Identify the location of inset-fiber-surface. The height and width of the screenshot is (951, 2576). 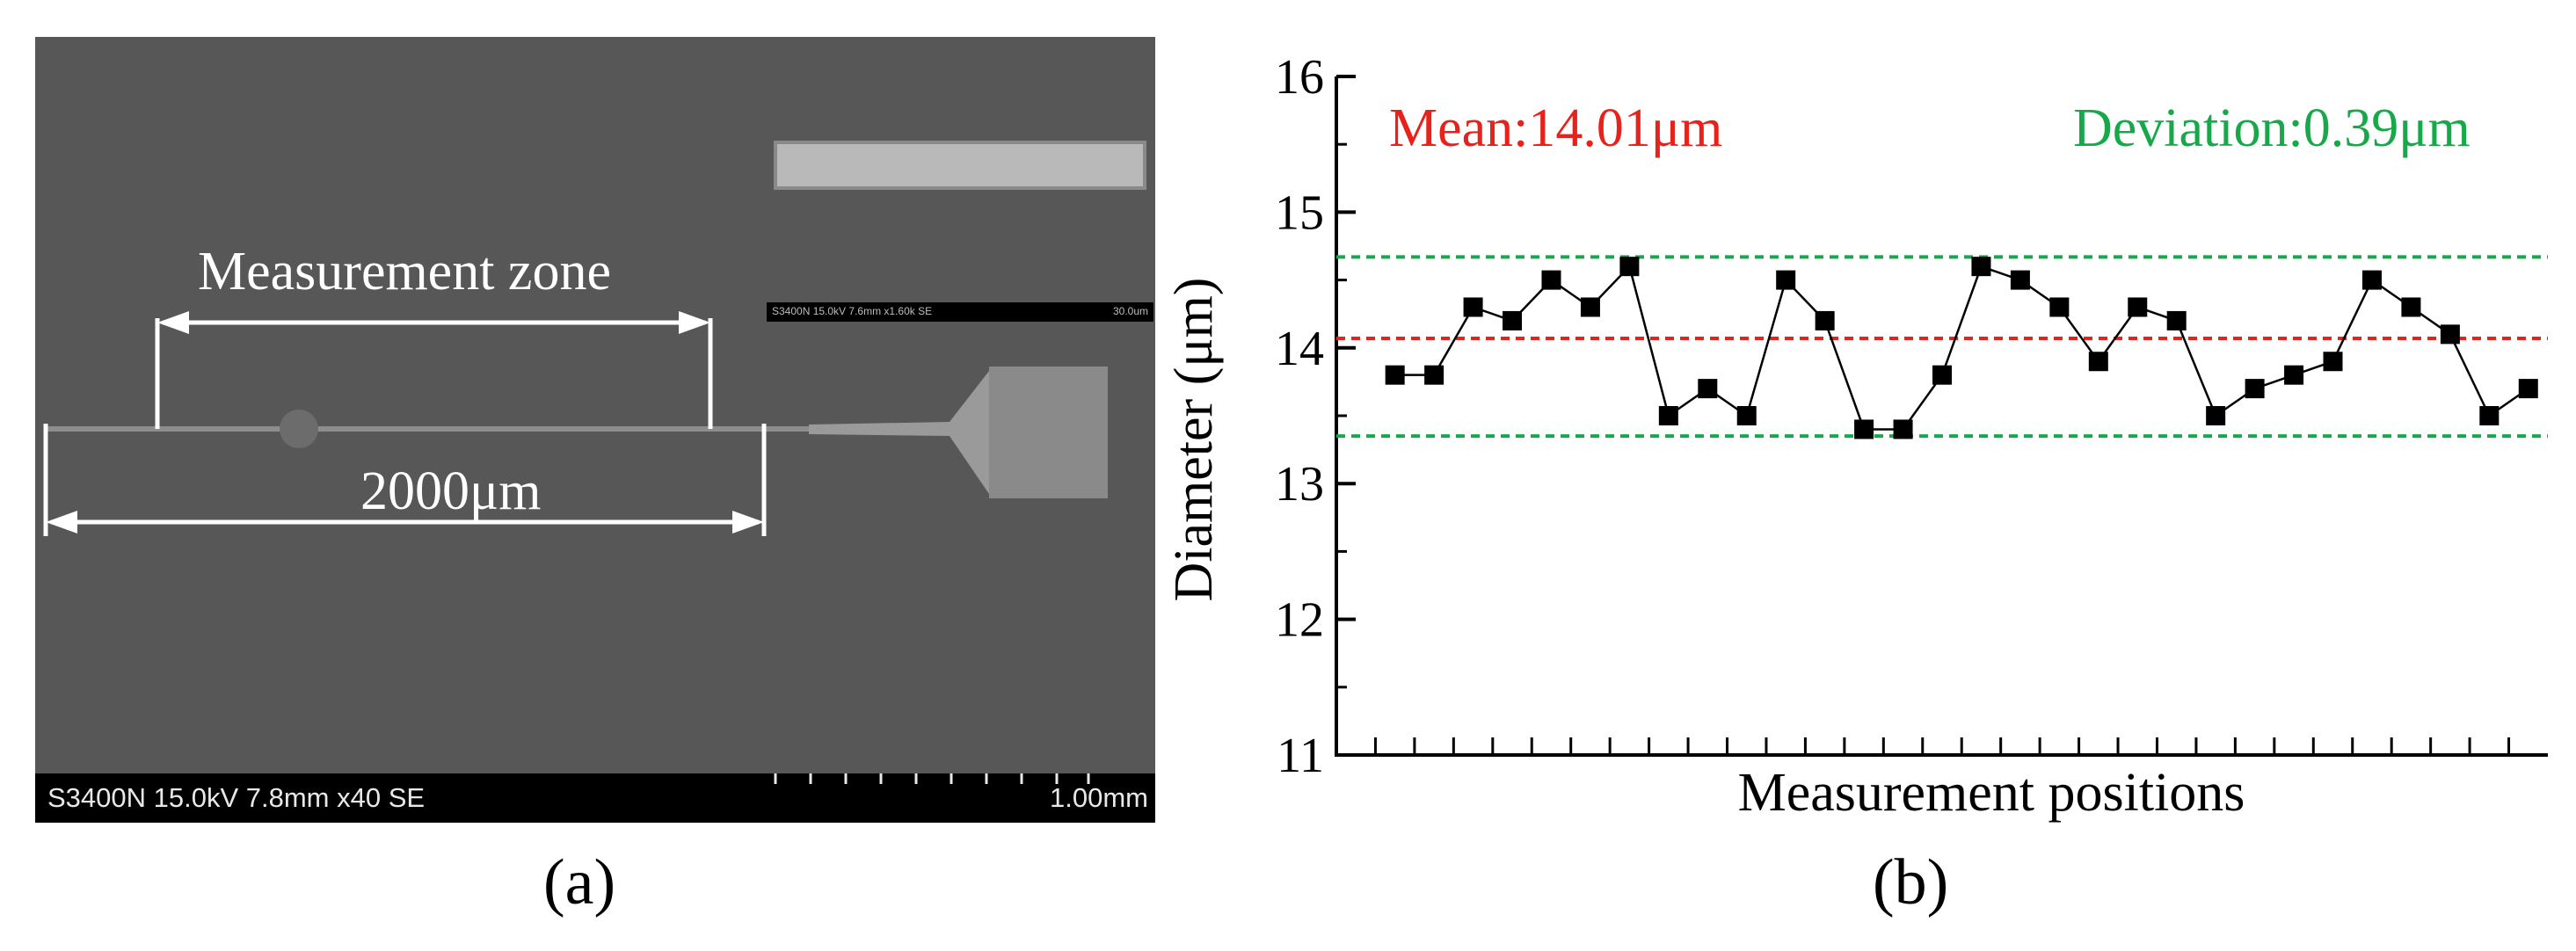
(960, 165).